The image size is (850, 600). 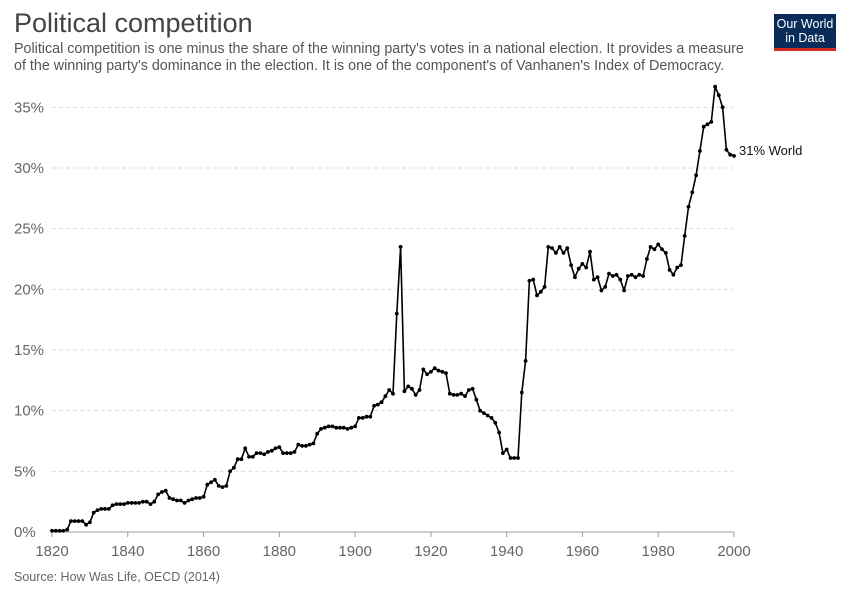 I want to click on source-note: Source: How Was Life, OECD (2014), so click(x=117, y=577).